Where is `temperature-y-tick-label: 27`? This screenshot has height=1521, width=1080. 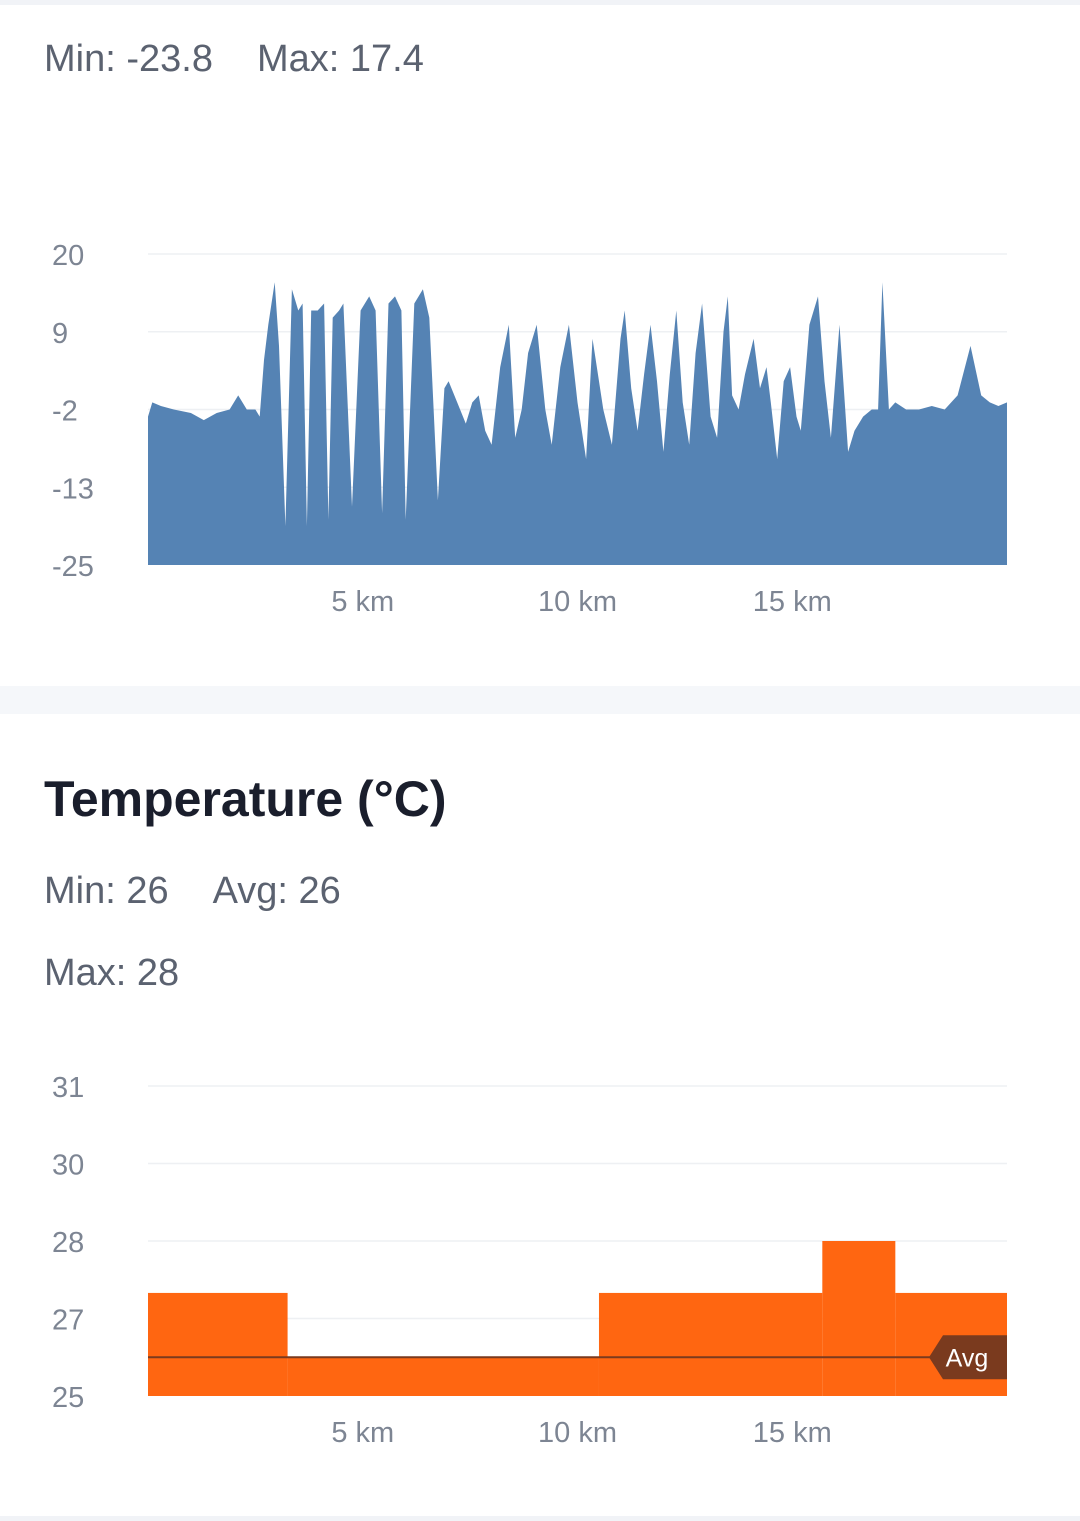
temperature-y-tick-label: 27 is located at coordinates (68, 1321).